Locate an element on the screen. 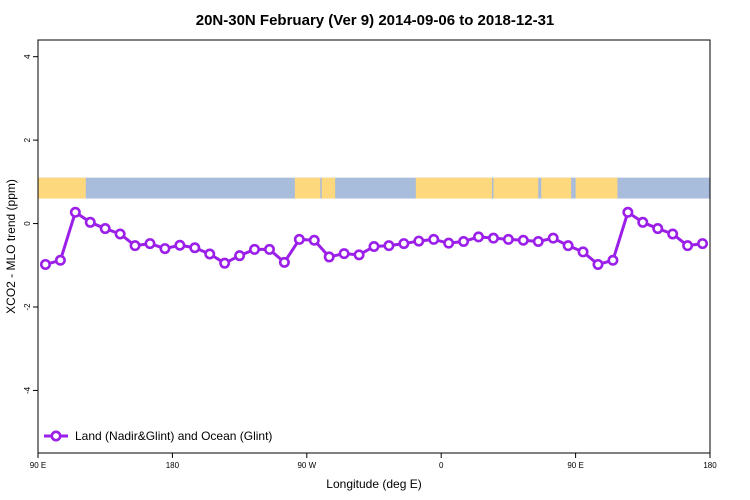 This screenshot has width=750, height=500. y-axis-label: XCO2 - MLO trend (ppm) is located at coordinates (11, 246).